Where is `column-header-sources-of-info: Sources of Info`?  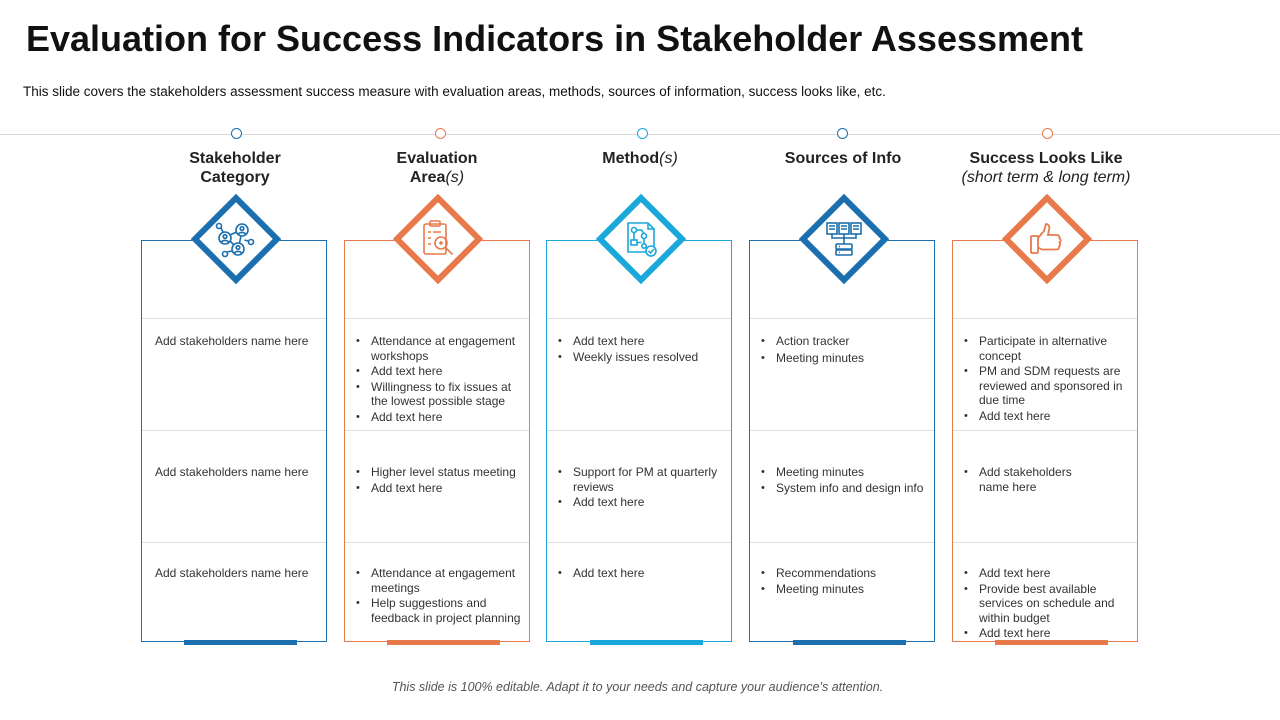 column-header-sources-of-info: Sources of Info is located at coordinates (843, 158).